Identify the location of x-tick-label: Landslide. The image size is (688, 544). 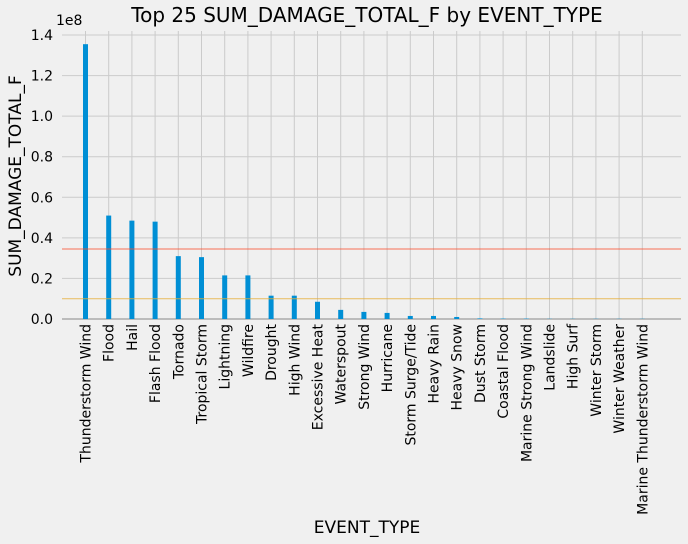
(551, 357).